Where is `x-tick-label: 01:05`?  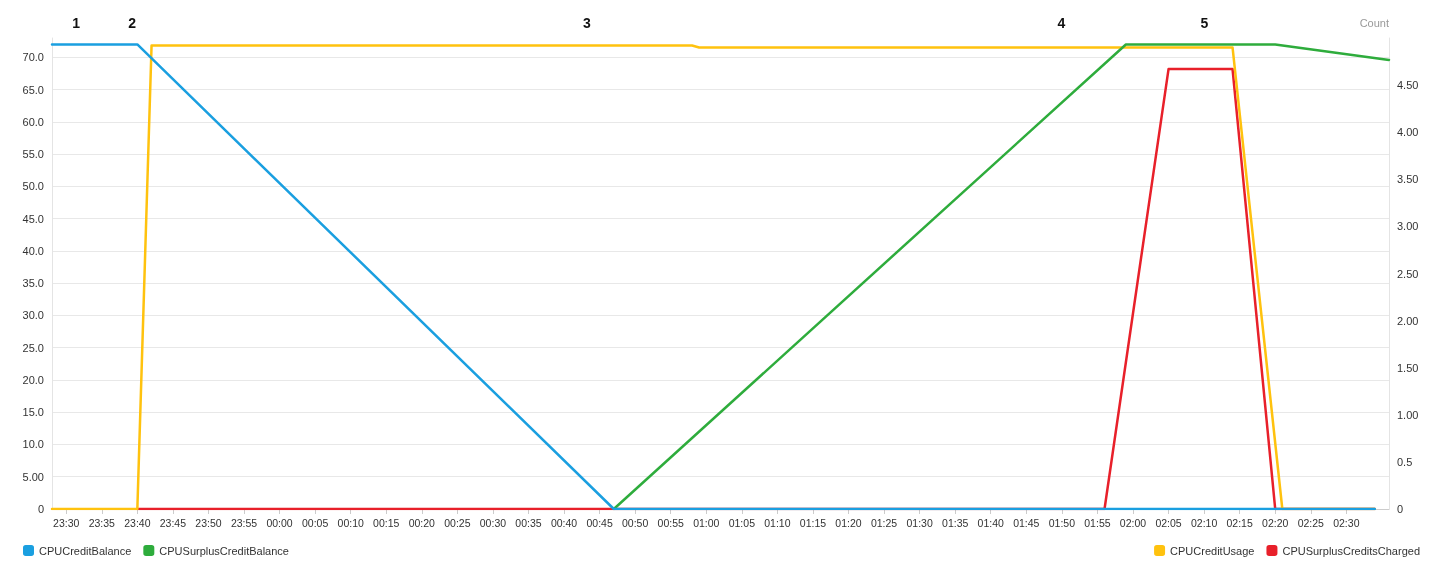 x-tick-label: 01:05 is located at coordinates (742, 522).